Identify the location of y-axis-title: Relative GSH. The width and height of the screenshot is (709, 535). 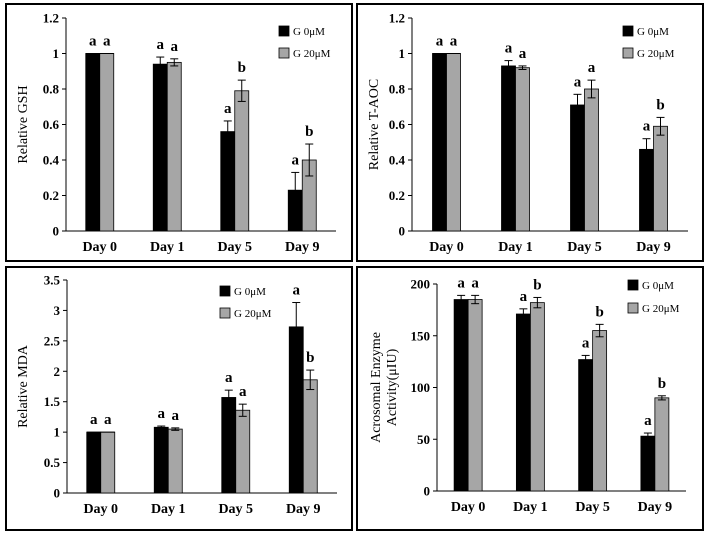
(23, 124).